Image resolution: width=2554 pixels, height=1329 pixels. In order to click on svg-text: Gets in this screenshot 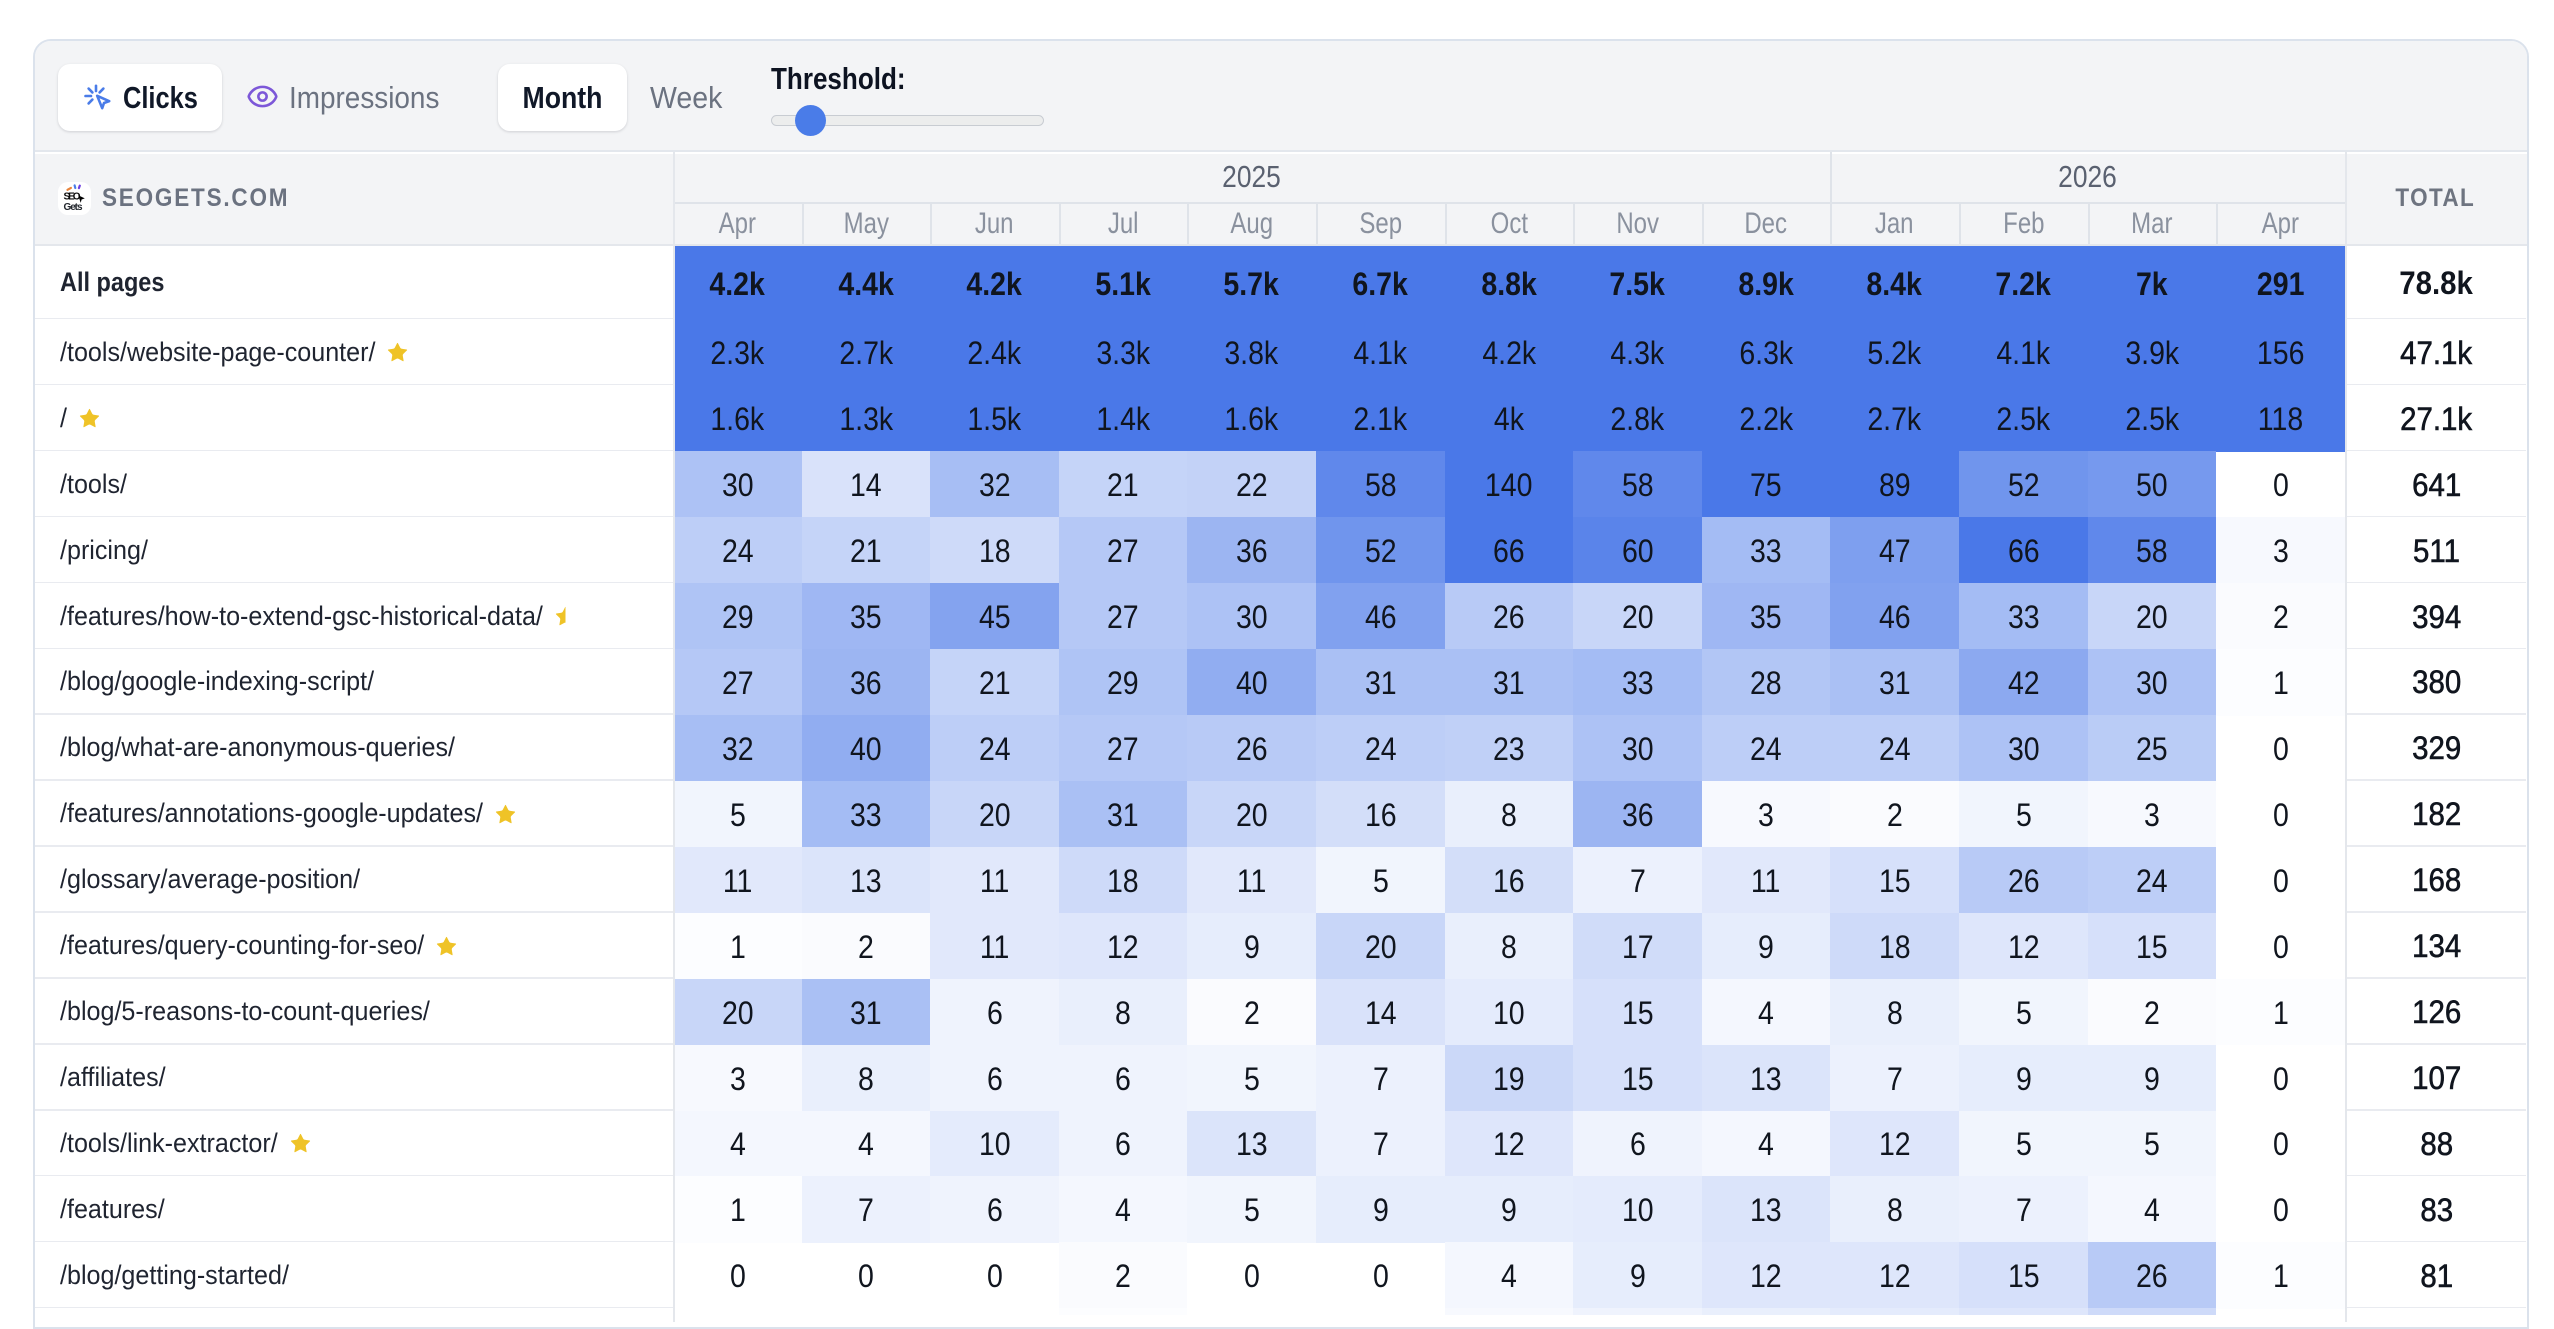, I will do `click(73, 207)`.